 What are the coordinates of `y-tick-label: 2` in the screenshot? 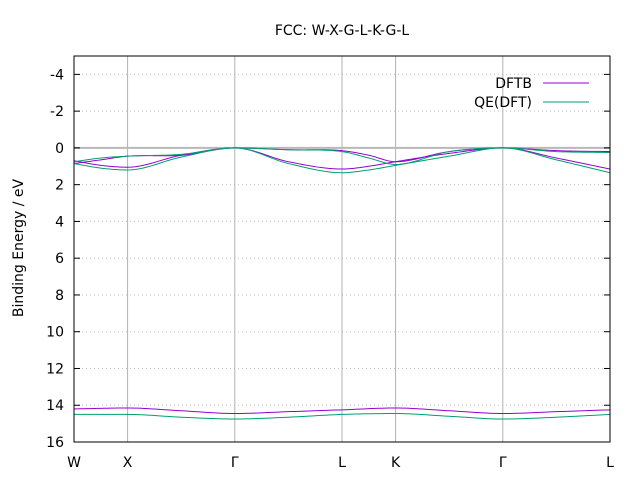 It's located at (59, 186).